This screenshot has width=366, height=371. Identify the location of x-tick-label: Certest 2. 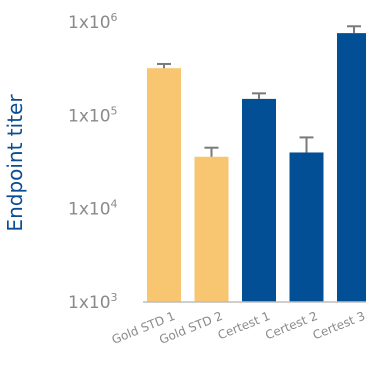
(291, 326).